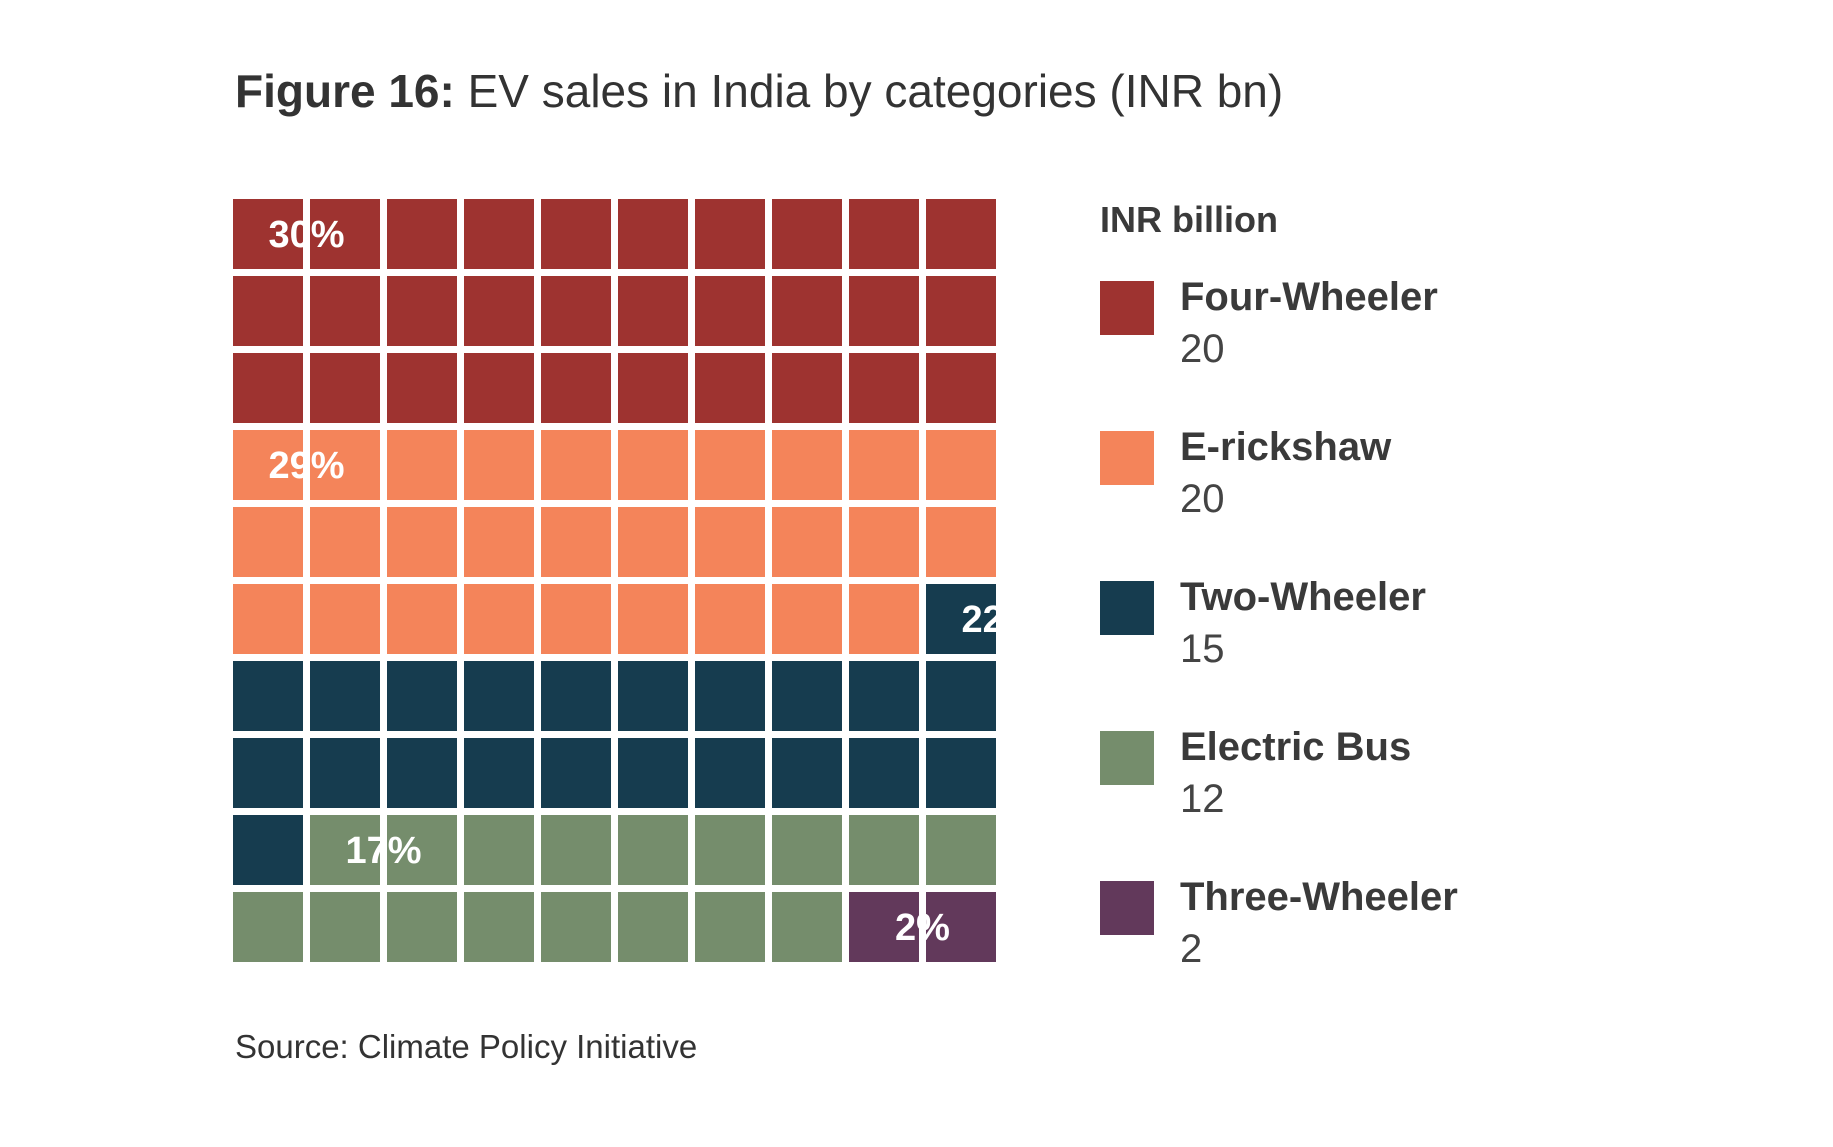 This screenshot has height=1147, width=1833. I want to click on legend-label: Electric Bus, so click(1296, 747).